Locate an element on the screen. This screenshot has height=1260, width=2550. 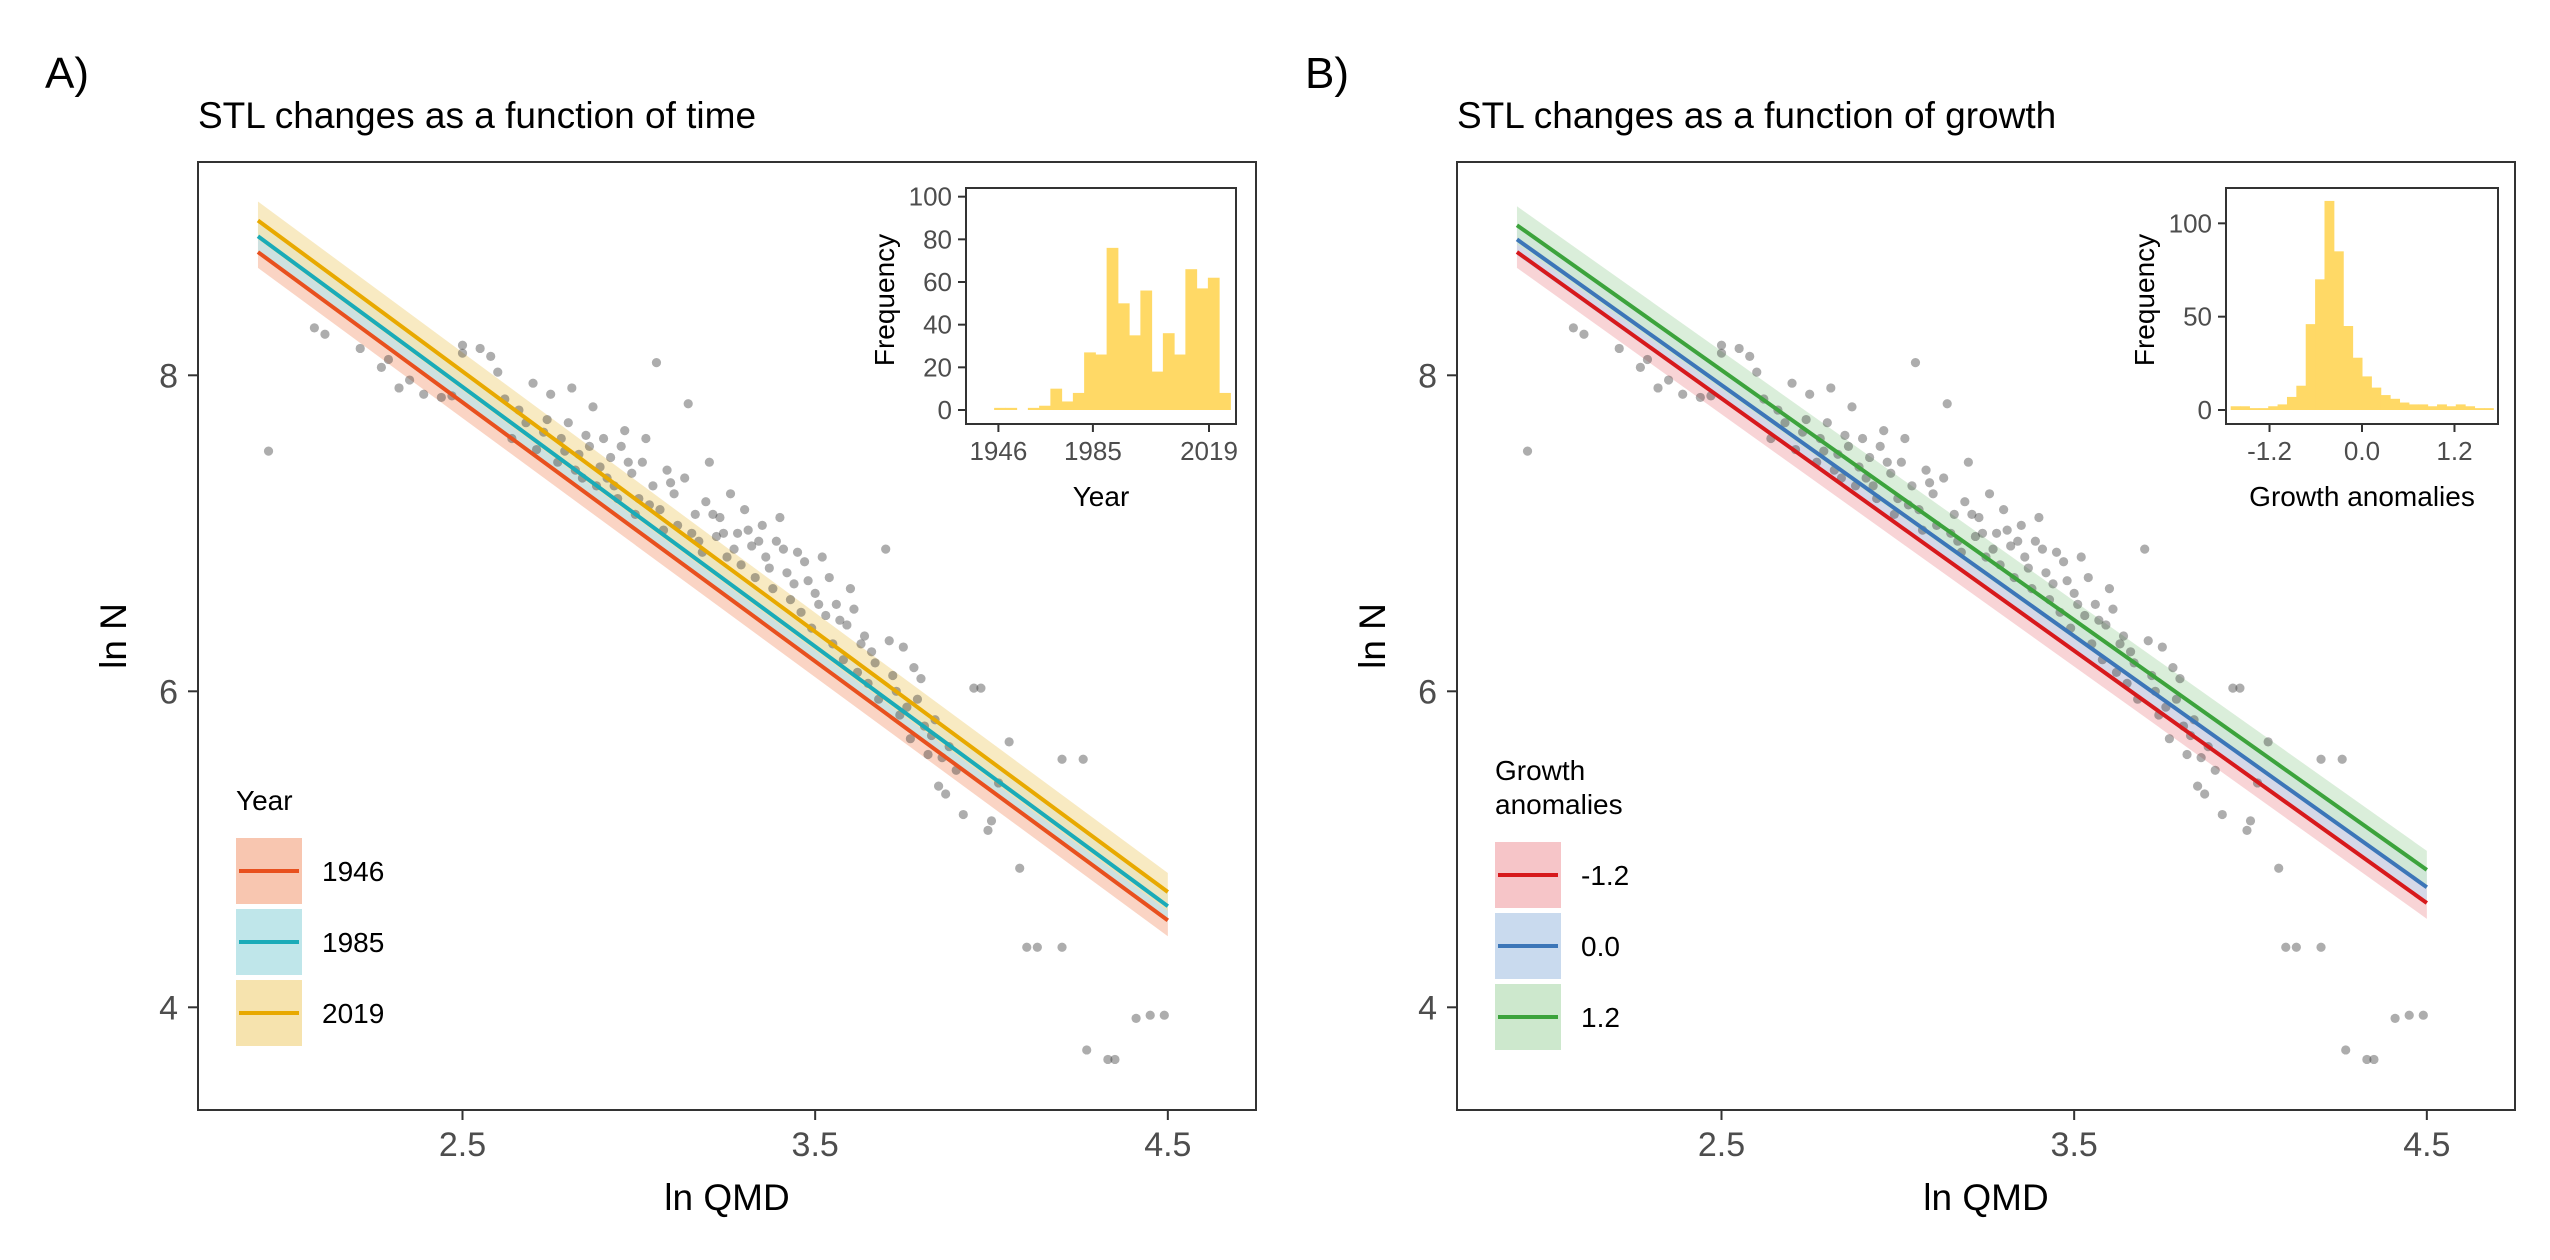
chart-title: STL changes as a function of growth is located at coordinates (1756, 115).